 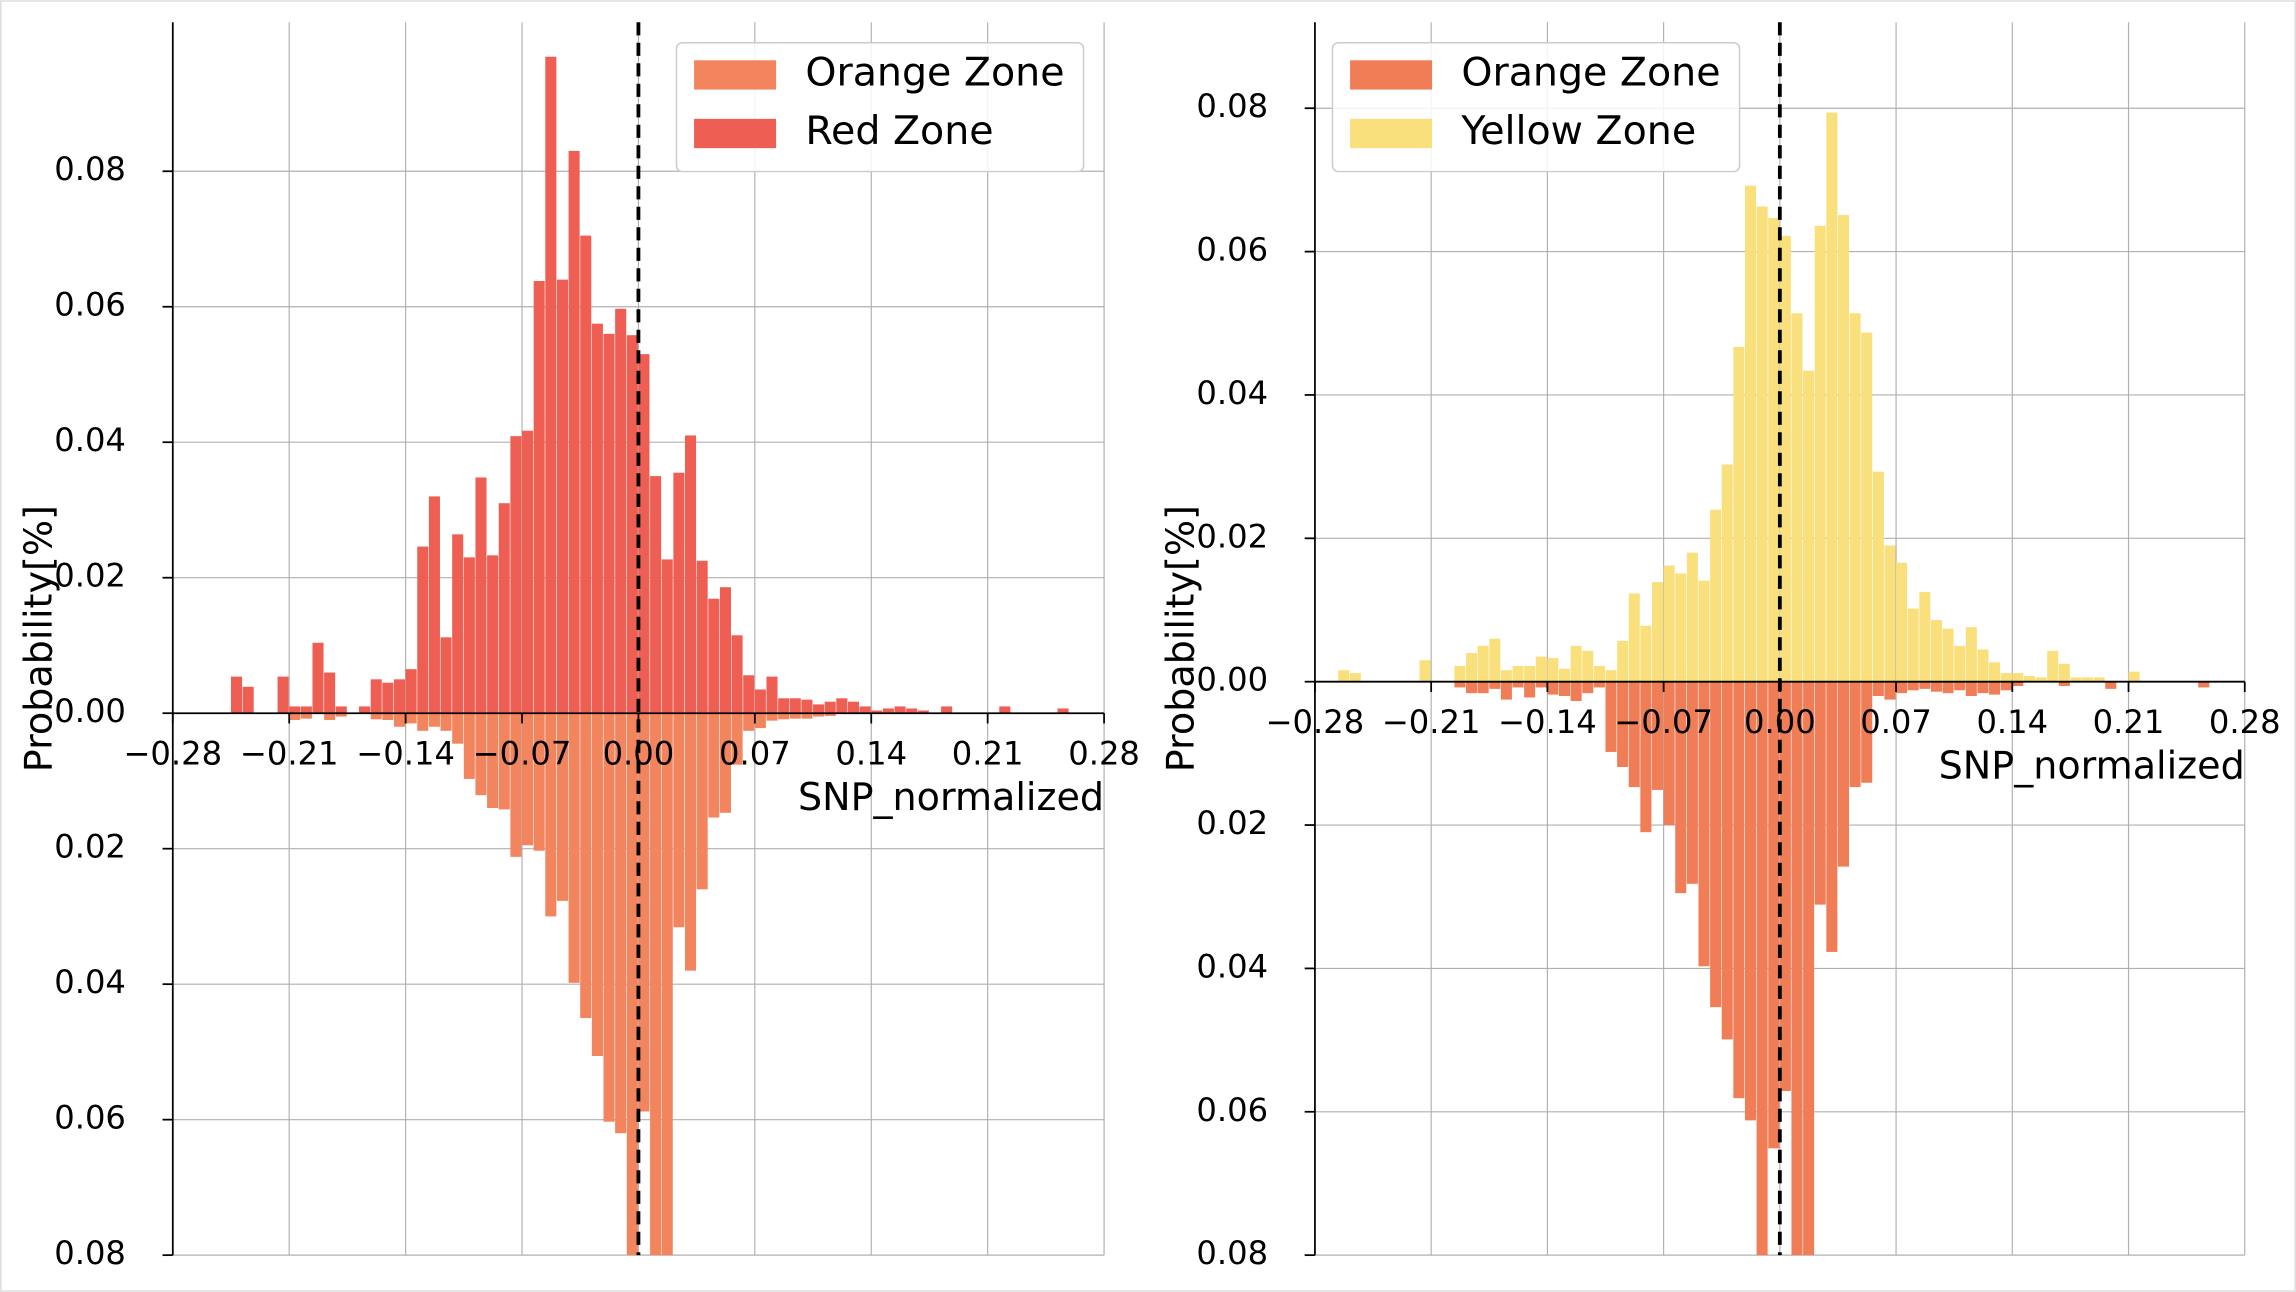 What do you see at coordinates (934, 72) in the screenshot?
I see `legend-label: Orange Zone` at bounding box center [934, 72].